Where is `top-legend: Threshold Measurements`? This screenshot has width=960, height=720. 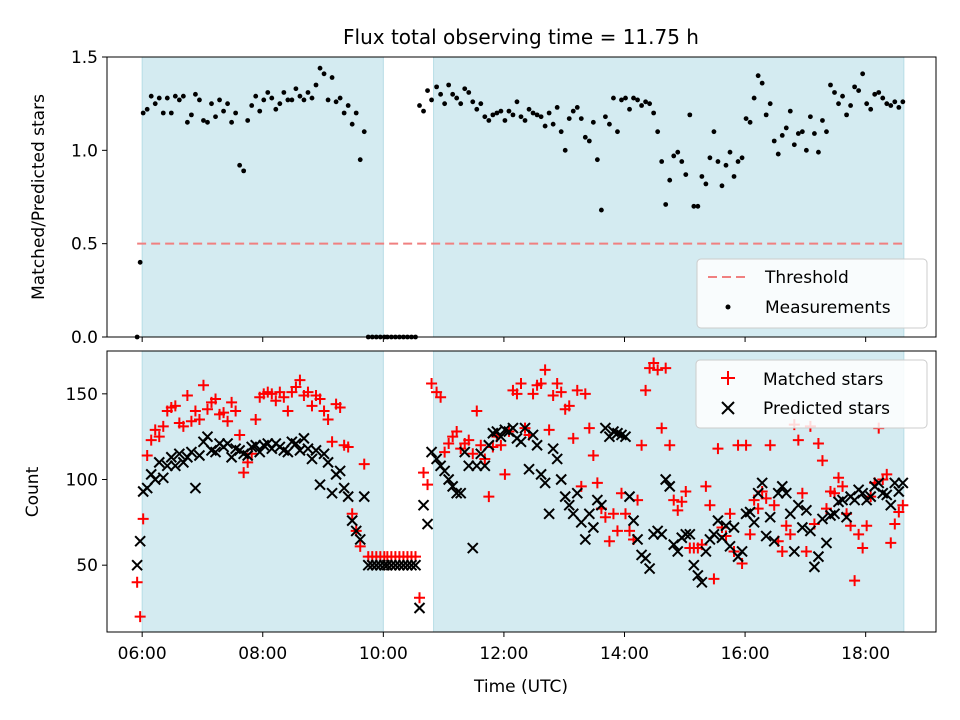
top-legend: Threshold Measurements is located at coordinates (812, 293).